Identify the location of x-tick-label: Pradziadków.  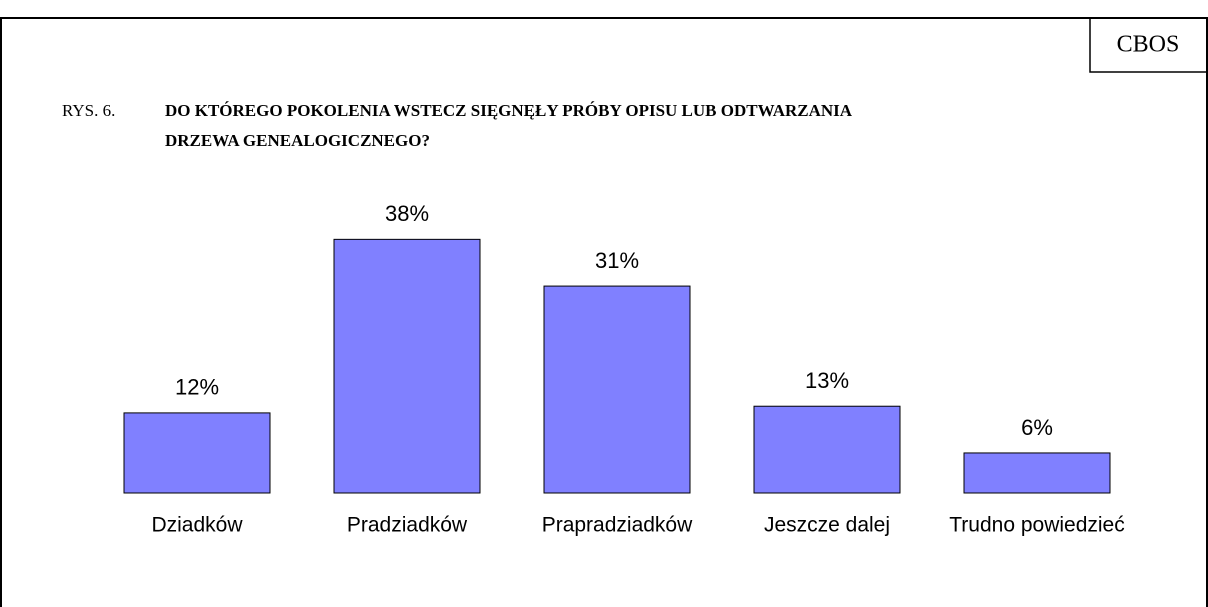
(407, 525).